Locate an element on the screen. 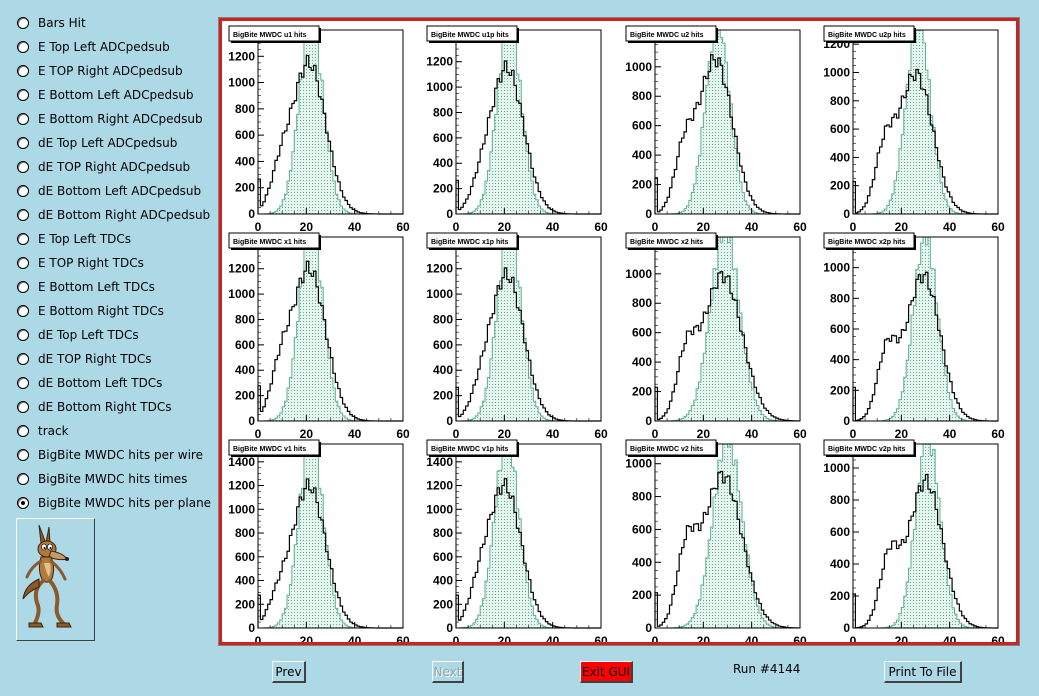  plot-title-box: BigBite MWDC v2p hits is located at coordinates (869, 448).